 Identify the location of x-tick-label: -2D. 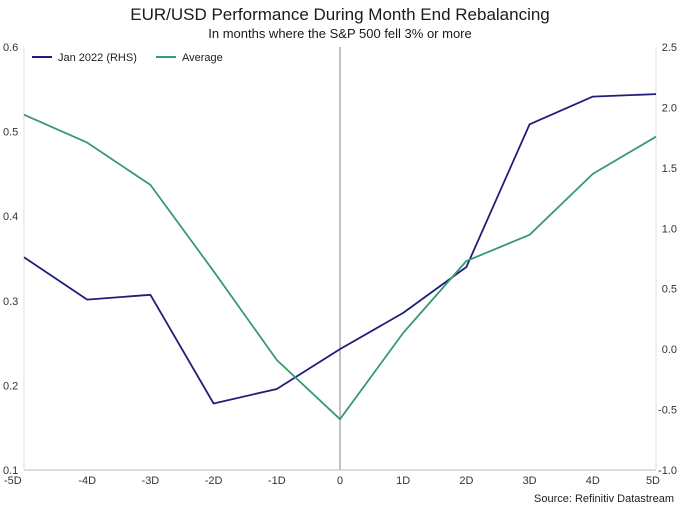
(214, 481).